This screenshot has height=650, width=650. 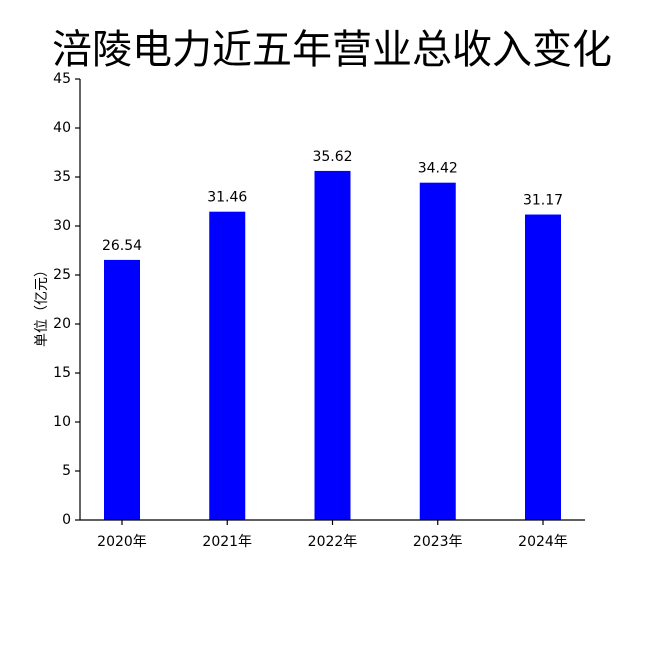 I want to click on value-label: 35.62, so click(x=332, y=157).